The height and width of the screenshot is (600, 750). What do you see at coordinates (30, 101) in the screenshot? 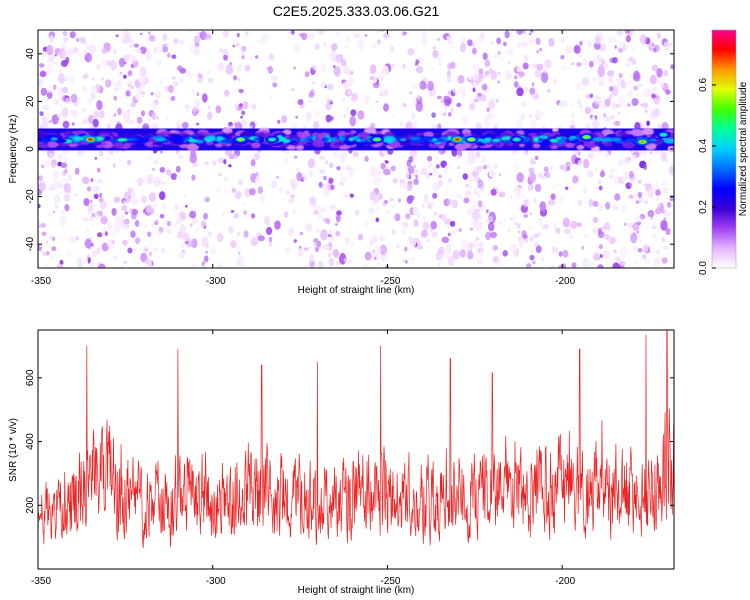
I see `spectrogram-y-tick-label: 20` at bounding box center [30, 101].